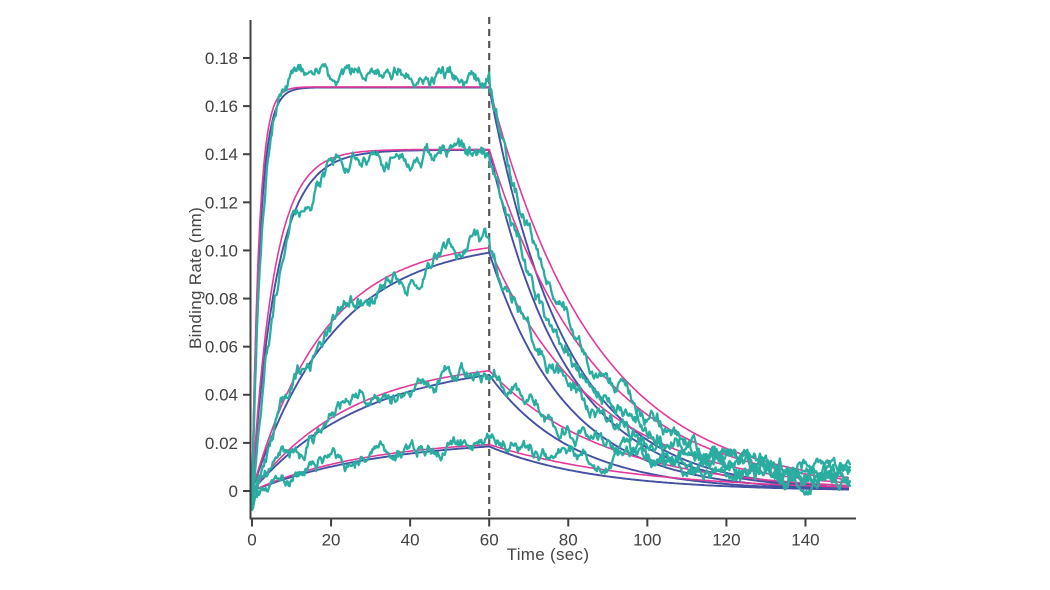 This screenshot has height=590, width=1050. I want to click on y-tick-label: 0.18, so click(221, 58).